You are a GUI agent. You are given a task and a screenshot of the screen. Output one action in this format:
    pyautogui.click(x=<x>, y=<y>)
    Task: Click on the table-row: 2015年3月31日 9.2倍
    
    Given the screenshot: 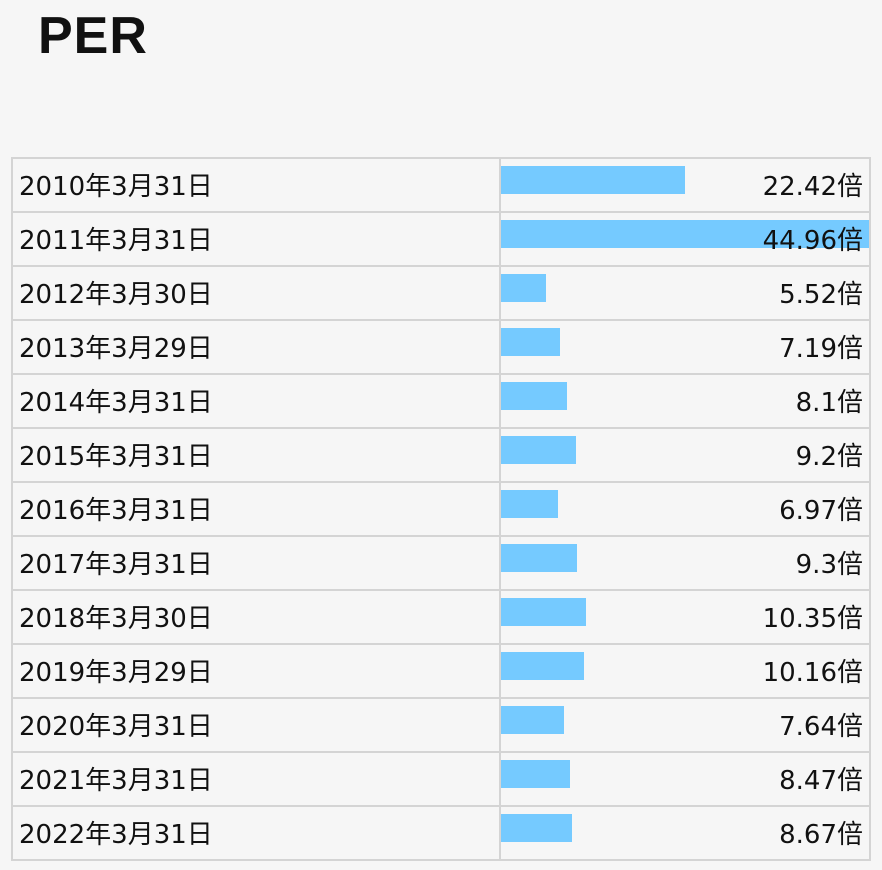 What is the action you would take?
    pyautogui.click(x=441, y=456)
    